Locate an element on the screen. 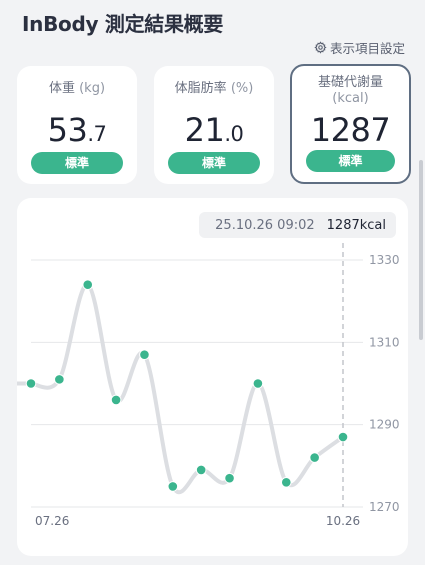 The width and height of the screenshot is (425, 565). card-label: 体重 (kg) is located at coordinates (77, 88).